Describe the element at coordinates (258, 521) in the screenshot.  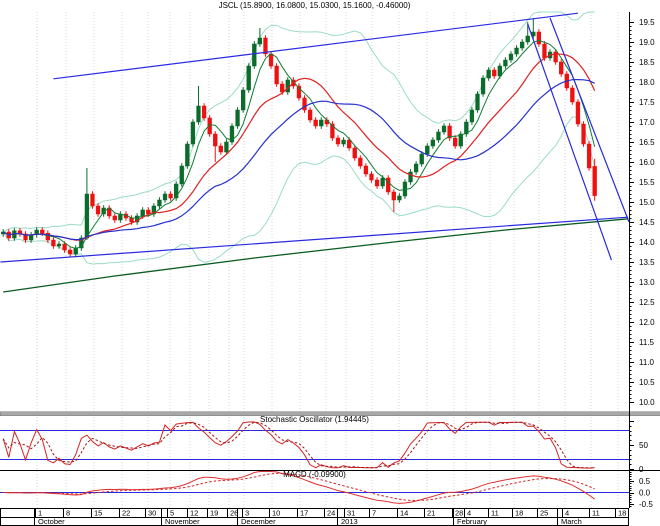
I see `svg-text: December` at that location.